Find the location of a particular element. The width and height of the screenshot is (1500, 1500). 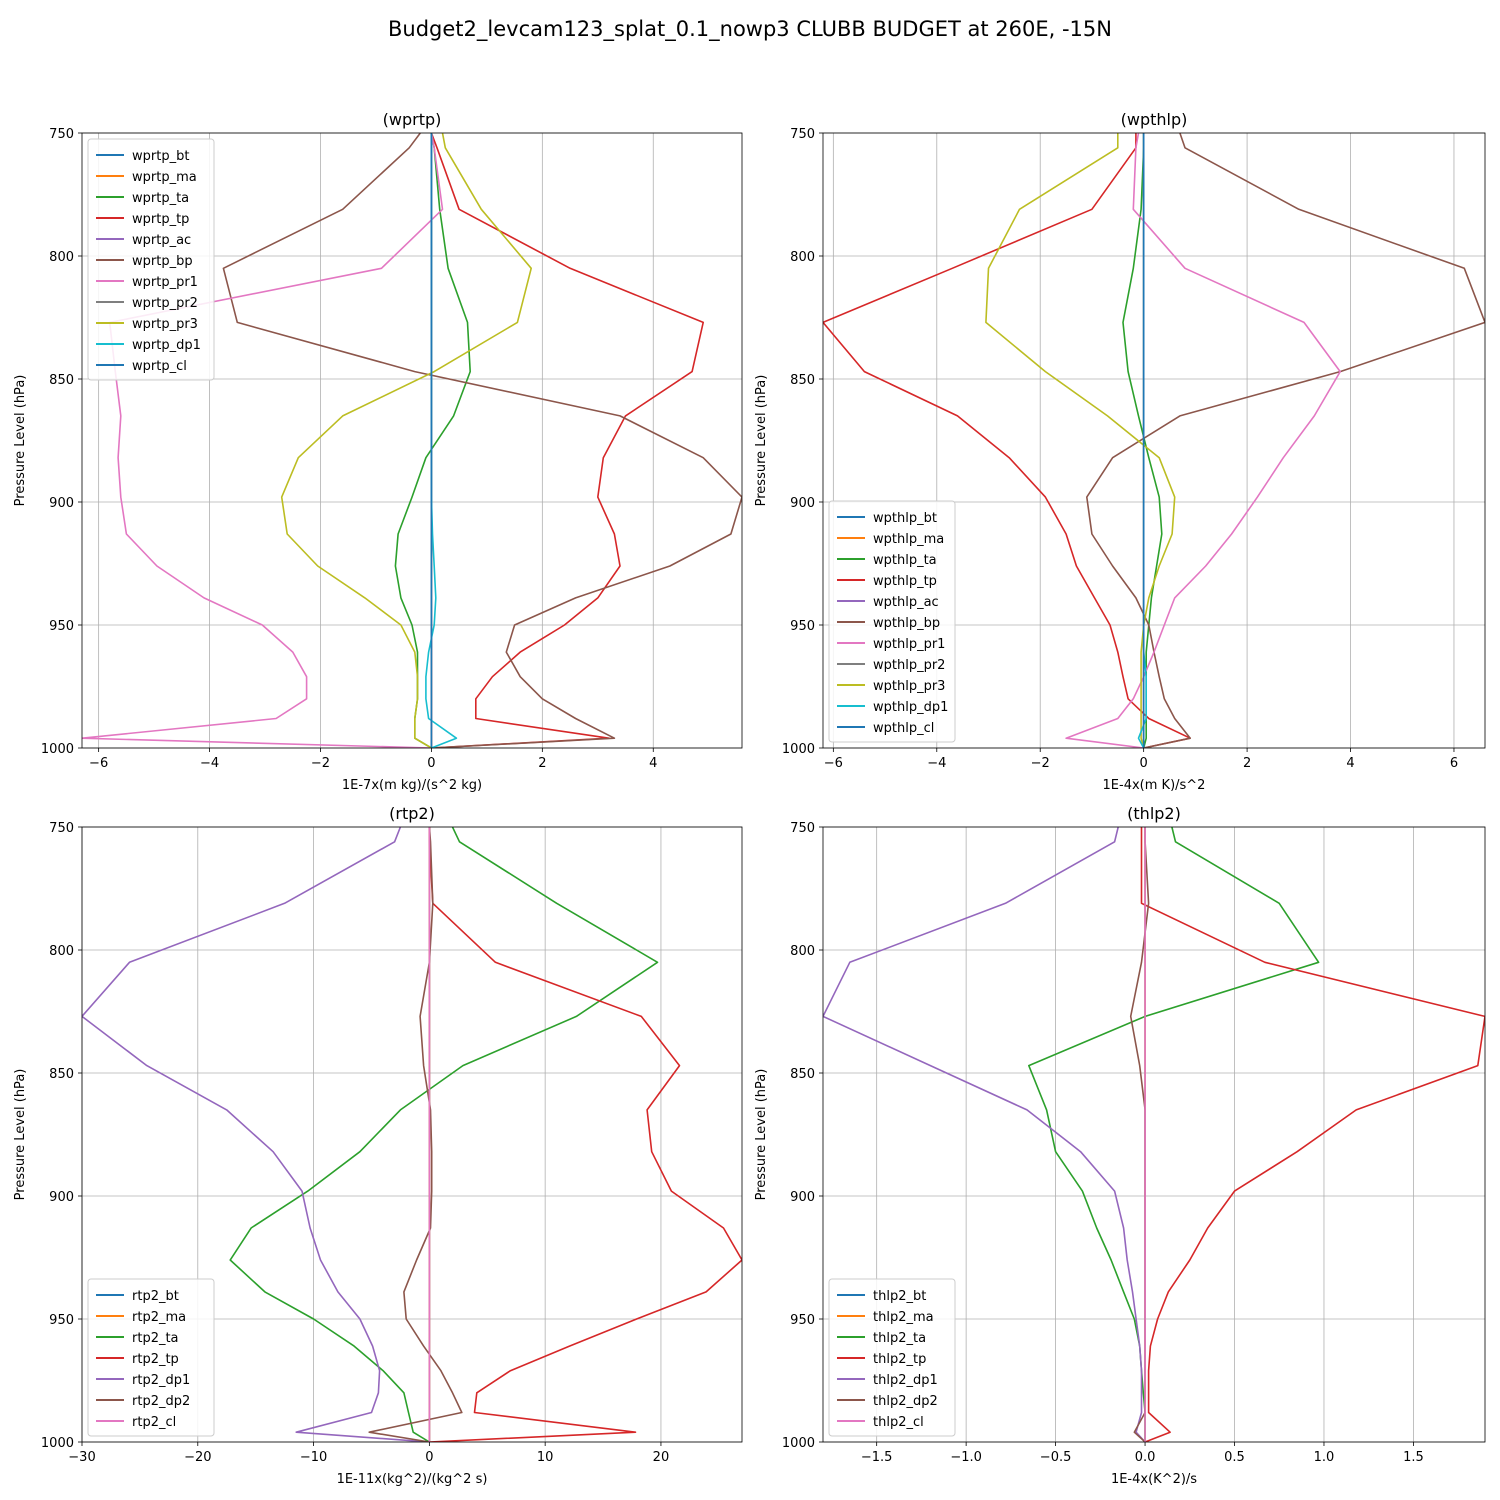

legend-label-rtp2_ta: rtp2_ta is located at coordinates (155, 1338).